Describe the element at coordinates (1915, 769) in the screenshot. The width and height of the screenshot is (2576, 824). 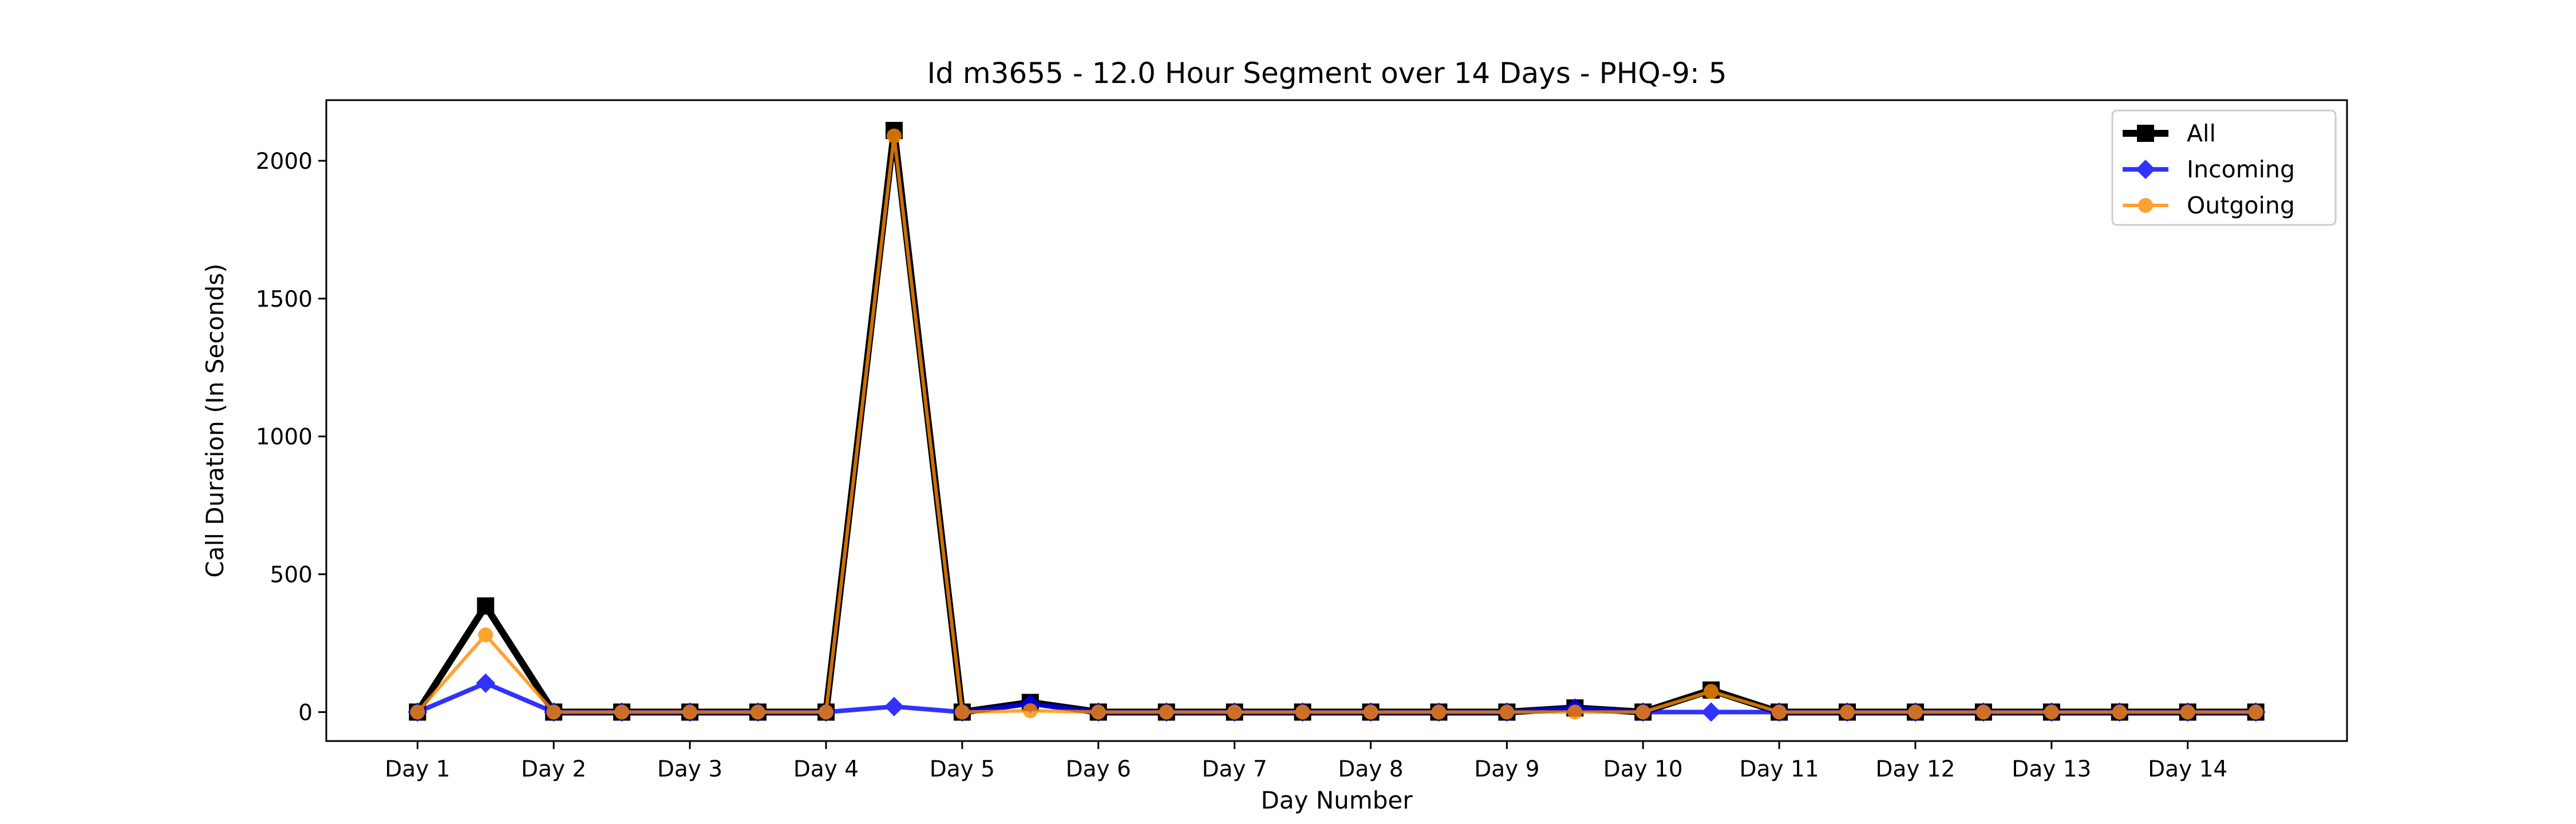
I see `x-tick-label: Day 12` at that location.